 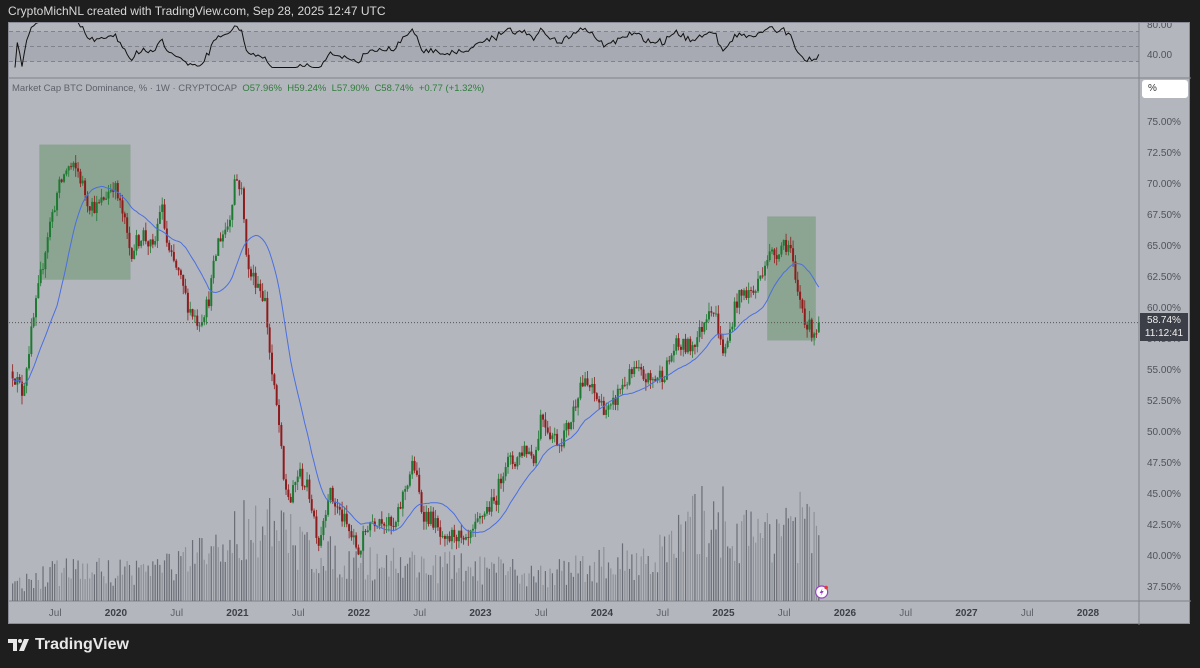 I want to click on unit-button: %, so click(x=1165, y=89).